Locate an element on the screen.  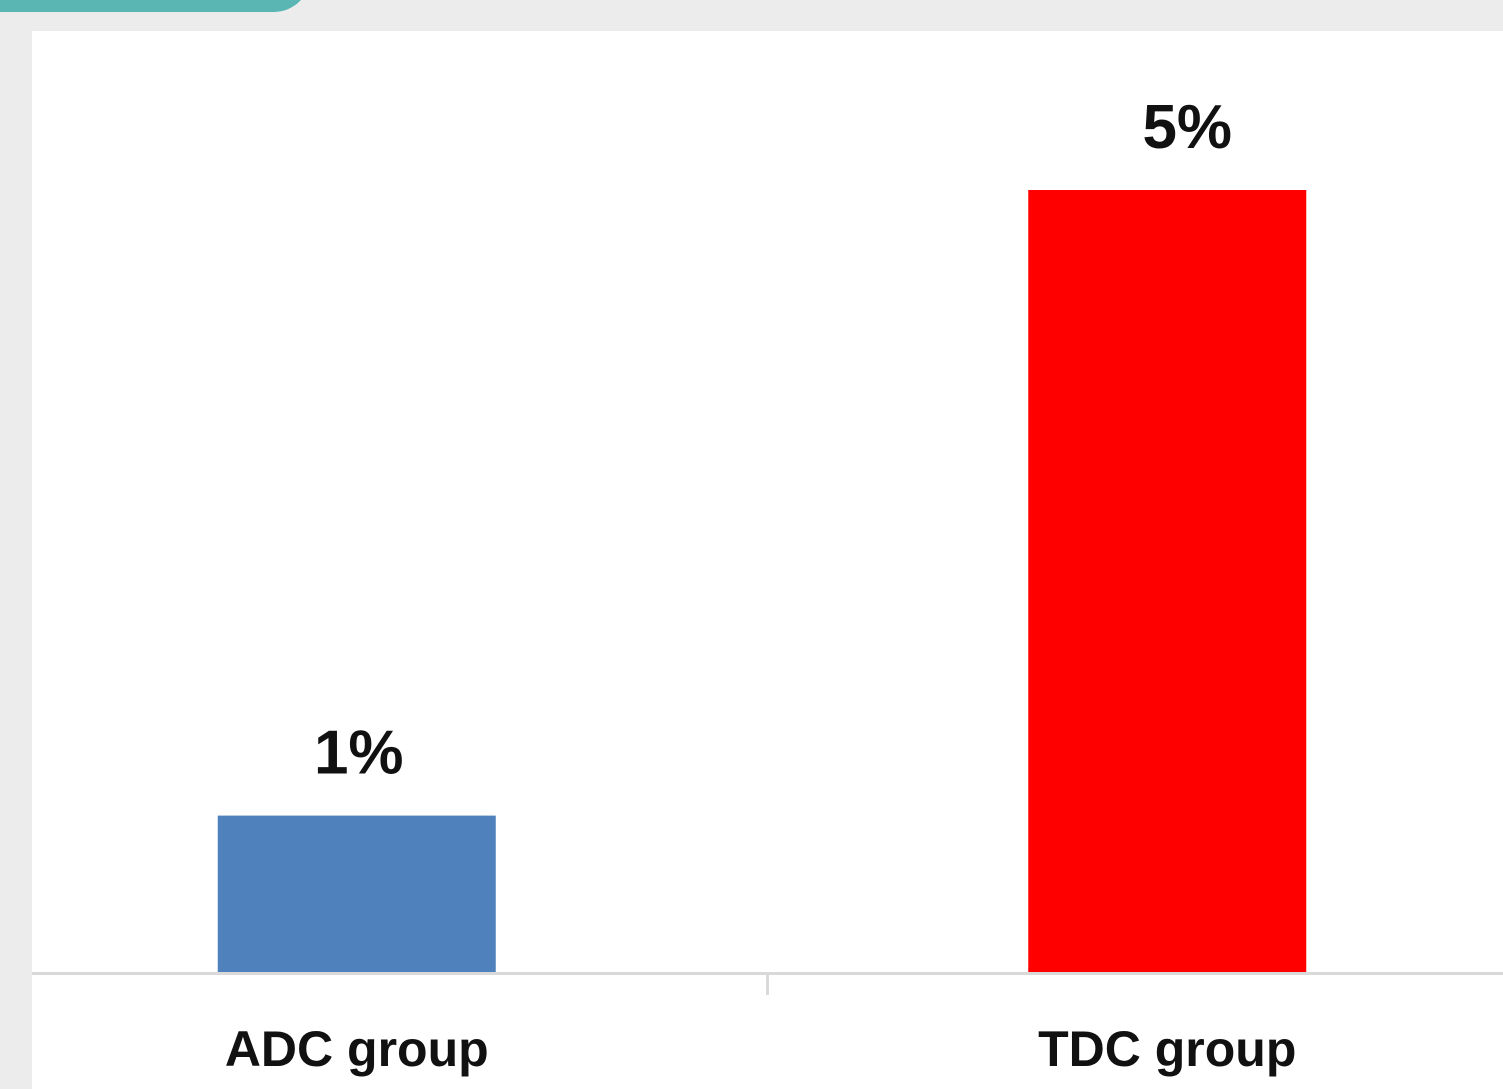
data-label-adc-group: 1% is located at coordinates (359, 753).